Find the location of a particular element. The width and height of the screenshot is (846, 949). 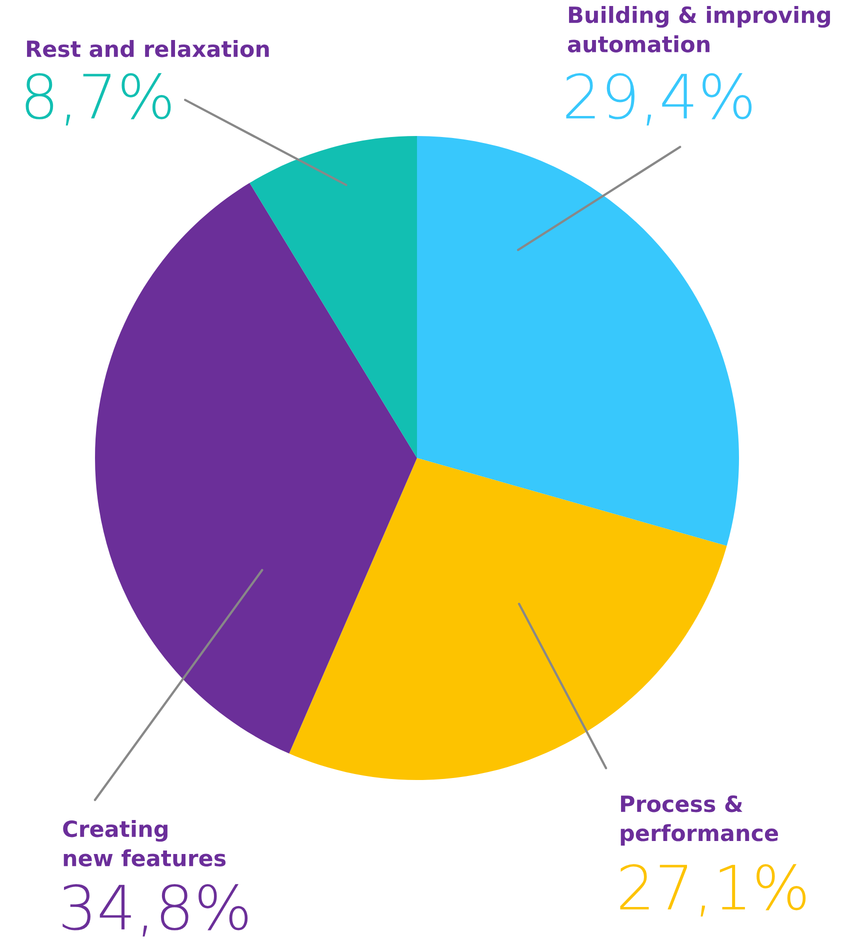

data-label: 27,1% is located at coordinates (713, 890).